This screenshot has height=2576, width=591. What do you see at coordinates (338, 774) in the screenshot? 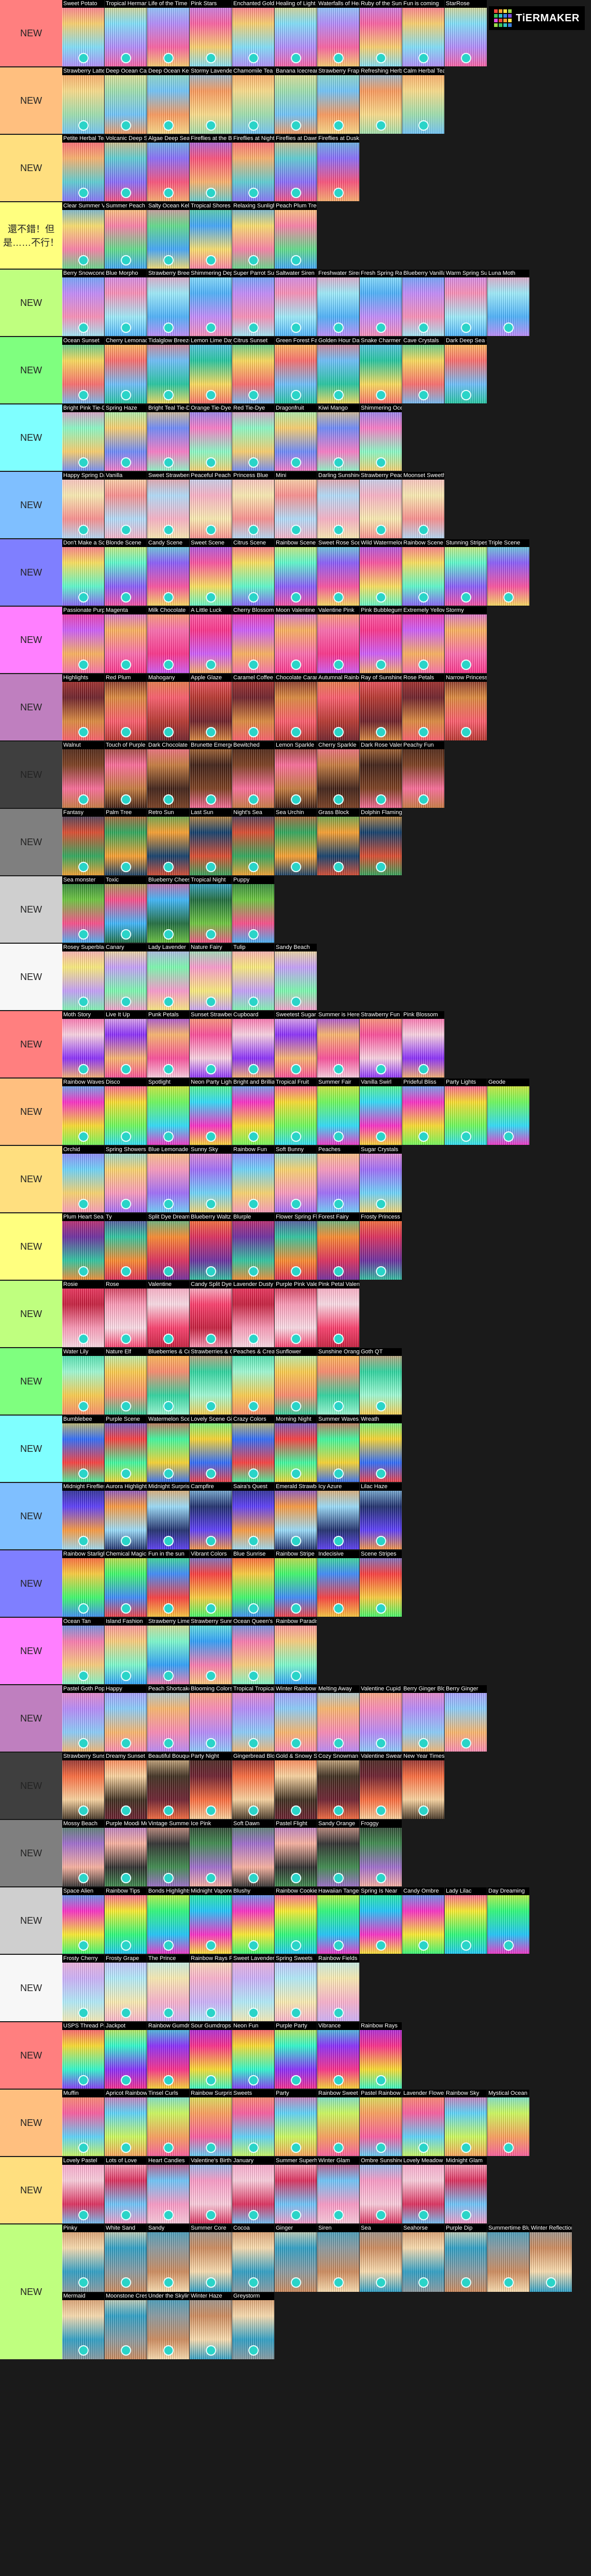
I see `tier-item-card: Cherry Sparkle` at bounding box center [338, 774].